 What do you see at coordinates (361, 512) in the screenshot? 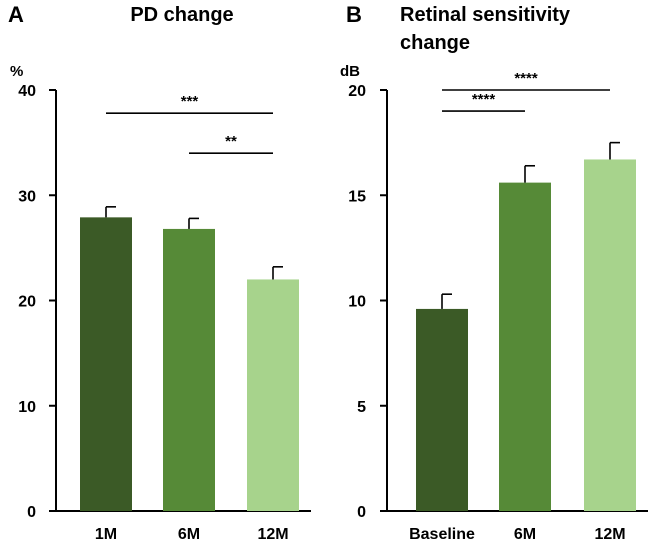
I see `panel-b-y-tick-label: 0` at bounding box center [361, 512].